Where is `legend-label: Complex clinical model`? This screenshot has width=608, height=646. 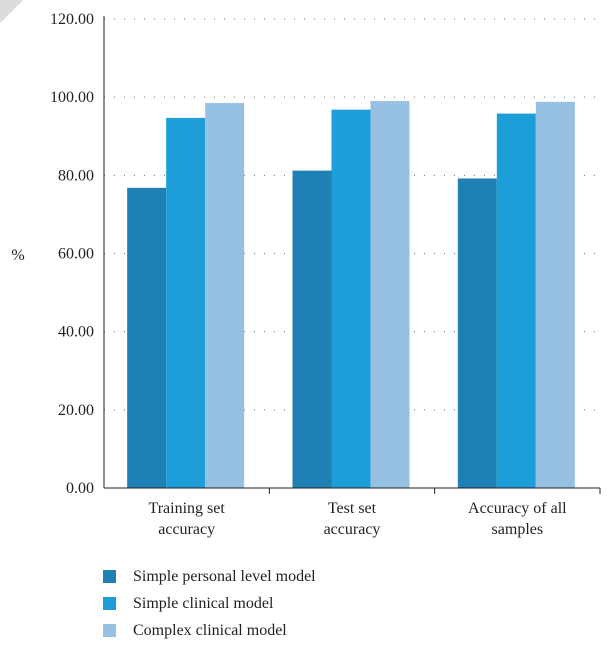 legend-label: Complex clinical model is located at coordinates (210, 630).